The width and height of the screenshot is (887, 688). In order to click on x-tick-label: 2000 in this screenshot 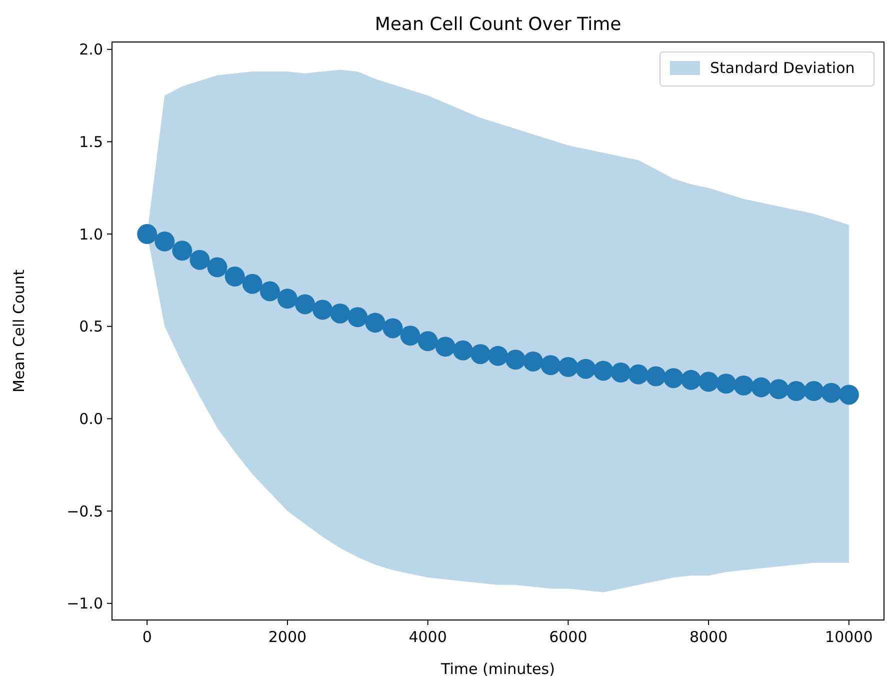, I will do `click(287, 637)`.